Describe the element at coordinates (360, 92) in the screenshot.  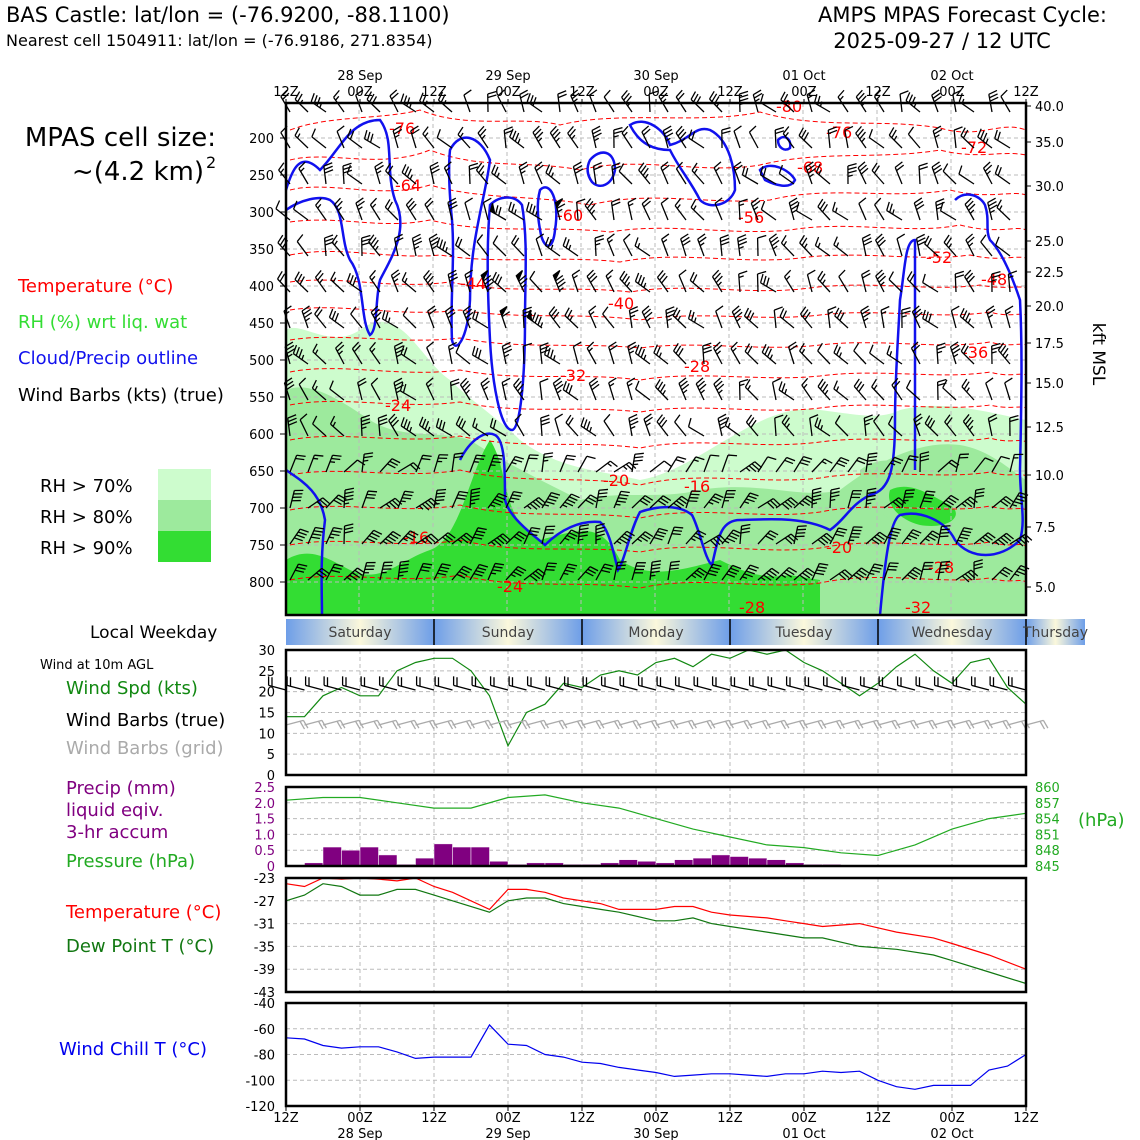
I see `top-tick-label: 00Z` at that location.